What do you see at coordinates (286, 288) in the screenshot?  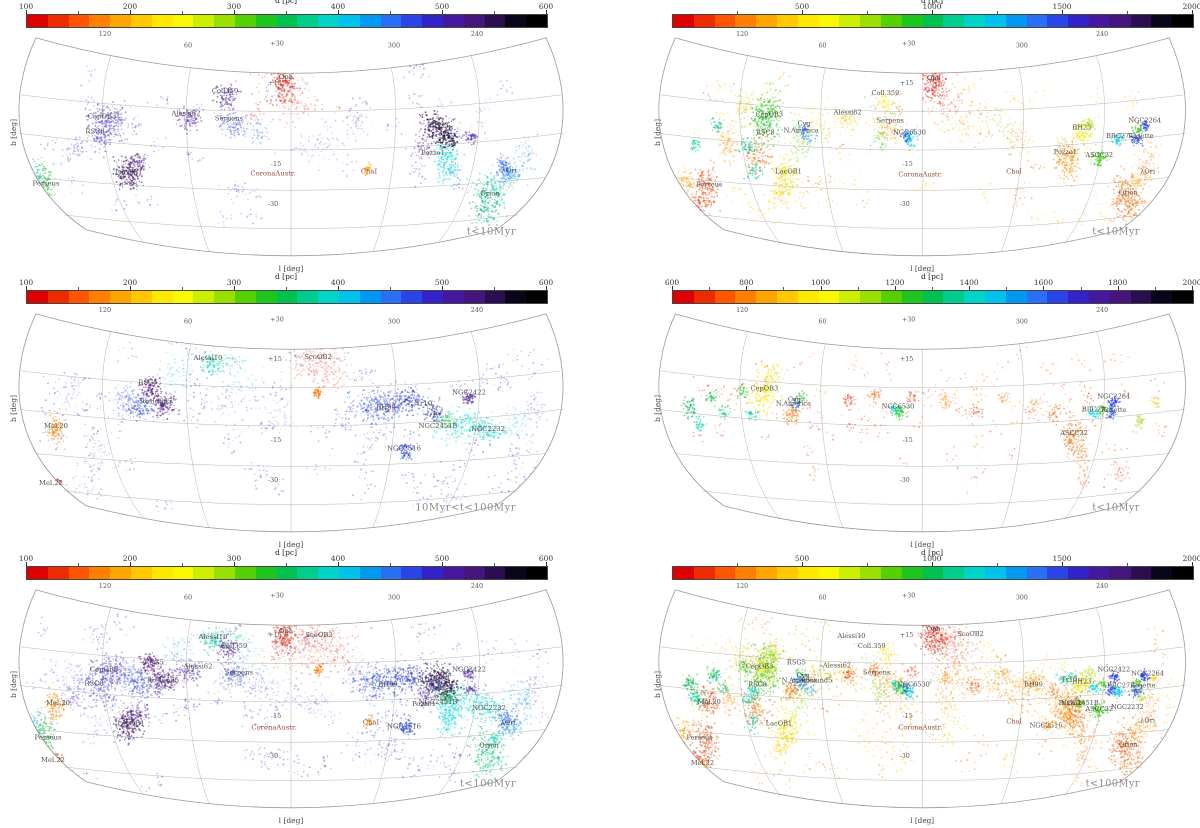 I see `colorbar: d [pc] 100 200 300 400 500 600` at bounding box center [286, 288].